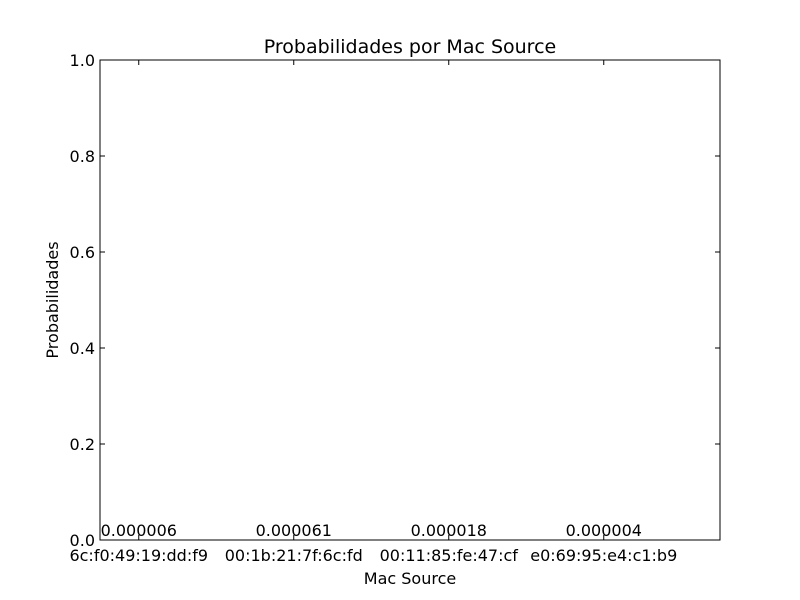 The height and width of the screenshot is (600, 800). What do you see at coordinates (294, 530) in the screenshot?
I see `data-label: 0.000061` at bounding box center [294, 530].